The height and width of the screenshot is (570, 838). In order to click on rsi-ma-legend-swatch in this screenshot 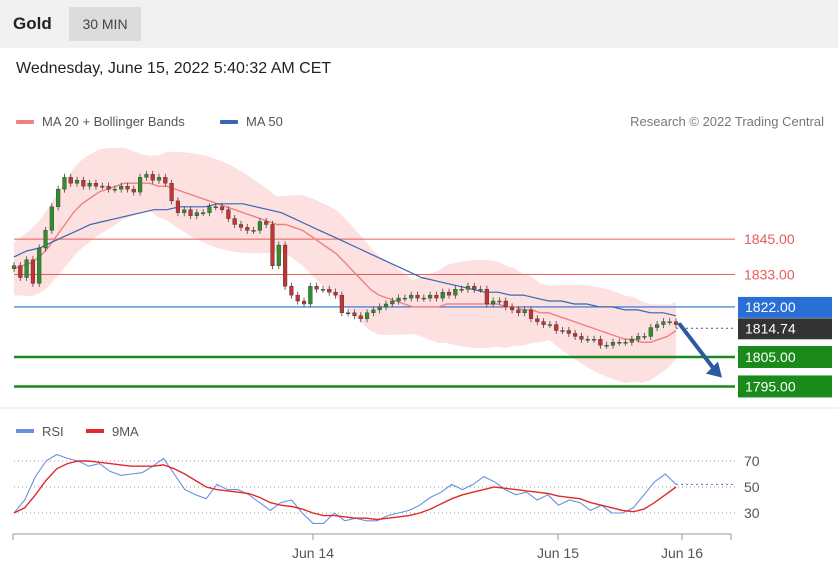, I will do `click(95, 431)`.